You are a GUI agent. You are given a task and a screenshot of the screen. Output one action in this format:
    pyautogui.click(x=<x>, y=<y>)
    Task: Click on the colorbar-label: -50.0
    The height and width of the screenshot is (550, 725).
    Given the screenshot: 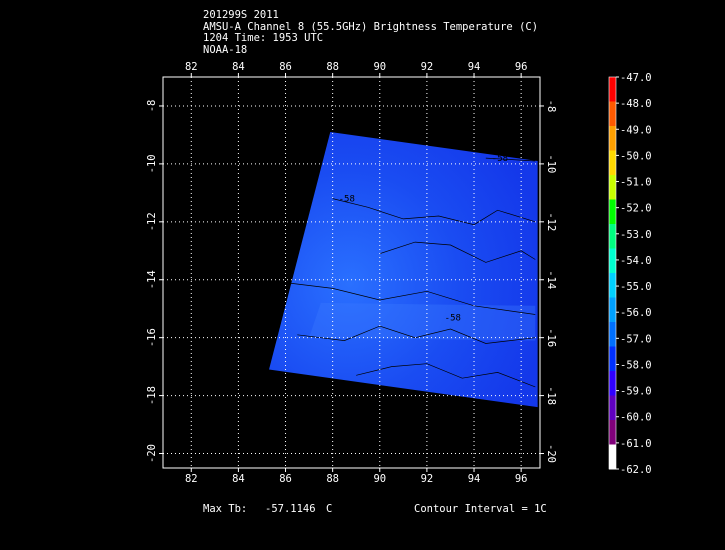 What is the action you would take?
    pyautogui.click(x=636, y=156)
    